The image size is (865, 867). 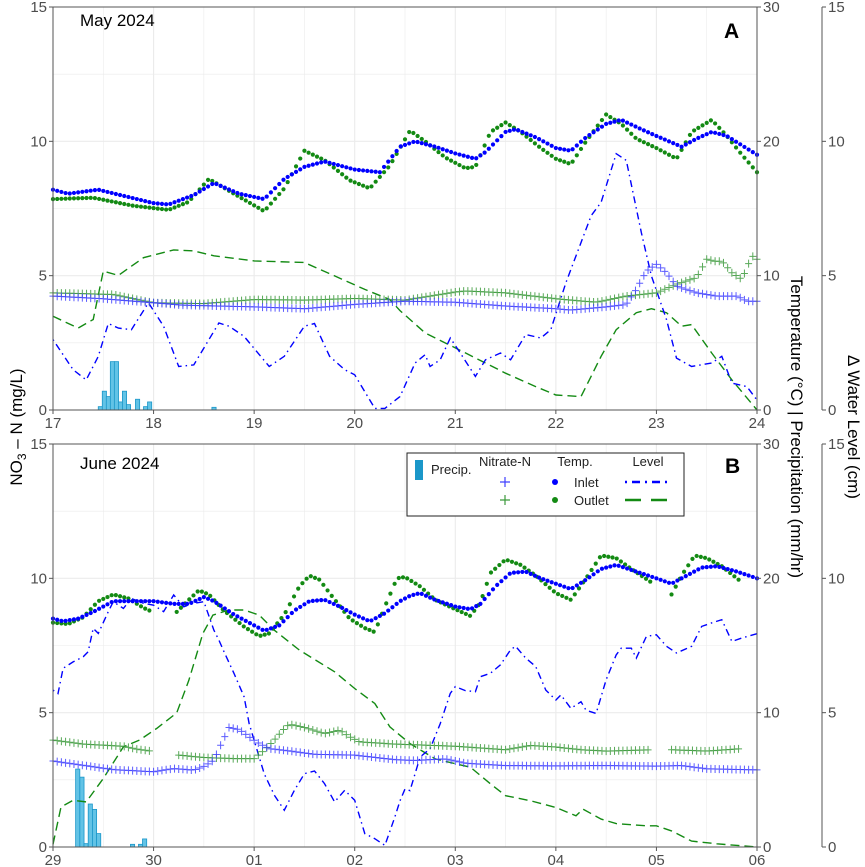 What do you see at coordinates (555, 500) in the screenshot?
I see `legend-temp-outlet-dot-icon` at bounding box center [555, 500].